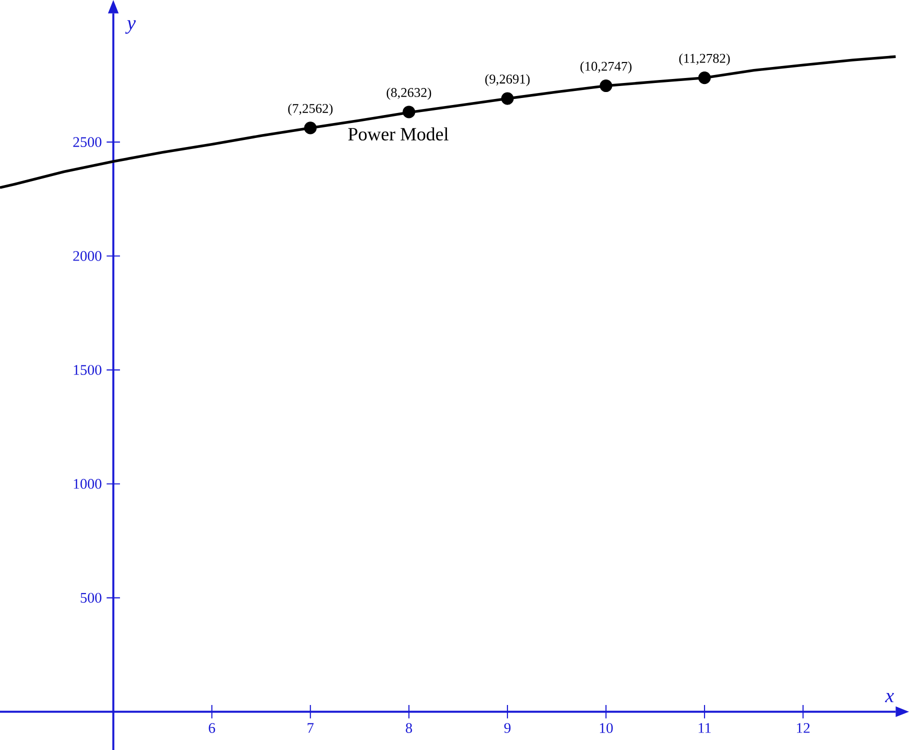  What do you see at coordinates (606, 67) in the screenshot?
I see `data-label: (10,2747)` at bounding box center [606, 67].